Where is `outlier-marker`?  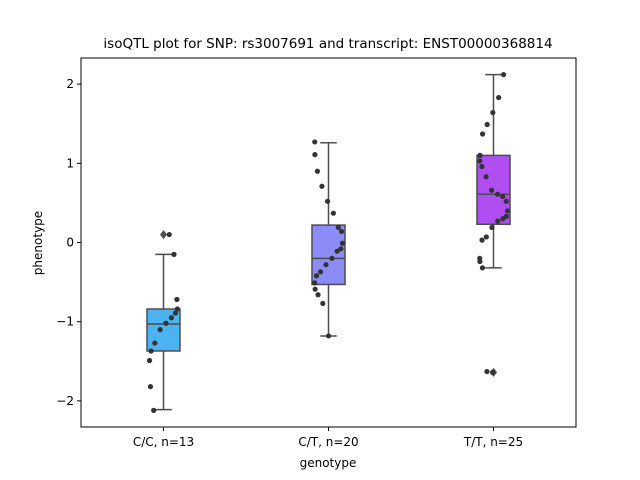
outlier-marker is located at coordinates (163, 235).